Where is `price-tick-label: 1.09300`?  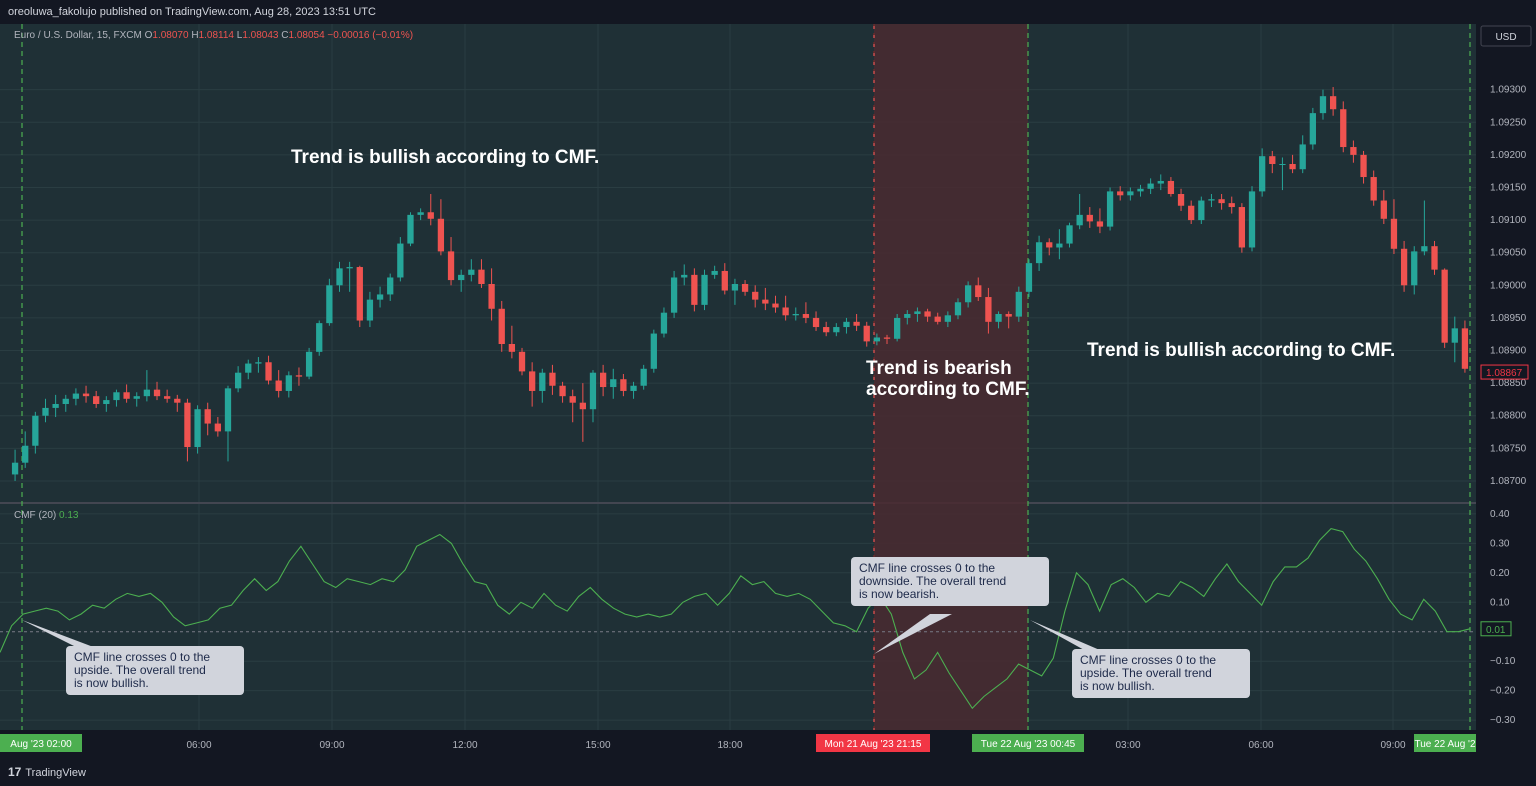 price-tick-label: 1.09300 is located at coordinates (1508, 90).